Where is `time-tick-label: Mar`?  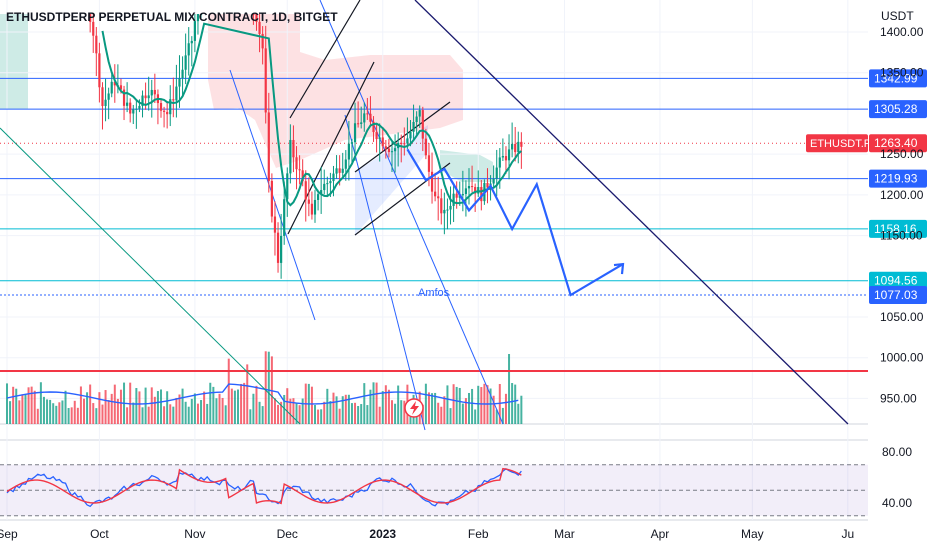
time-tick-label: Mar is located at coordinates (564, 534).